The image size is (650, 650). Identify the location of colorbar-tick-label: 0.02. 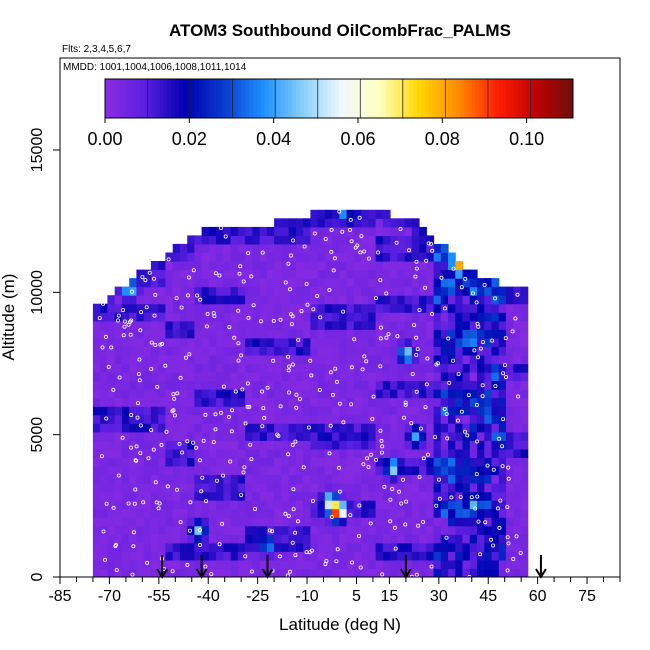
(189, 139).